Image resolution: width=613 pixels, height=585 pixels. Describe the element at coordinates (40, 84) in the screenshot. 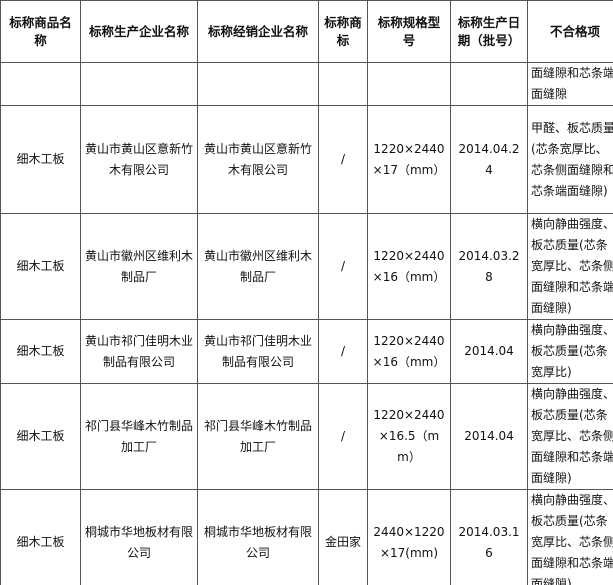

I see `product-name-cell` at that location.